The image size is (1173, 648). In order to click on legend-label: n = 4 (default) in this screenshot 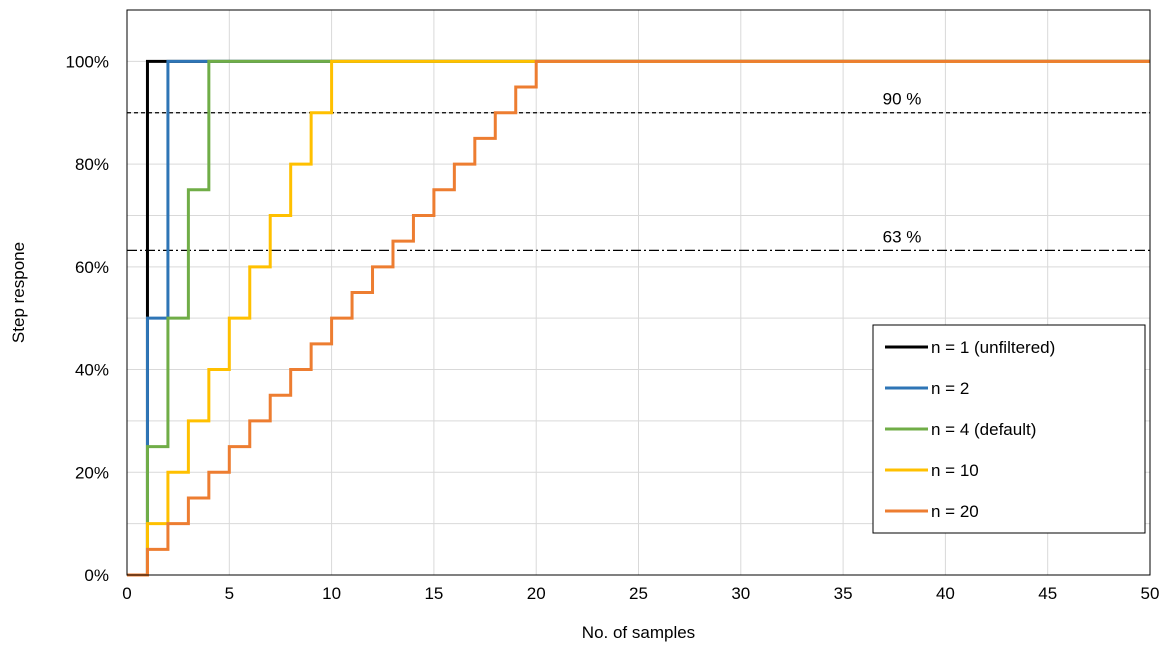, I will do `click(983, 429)`.